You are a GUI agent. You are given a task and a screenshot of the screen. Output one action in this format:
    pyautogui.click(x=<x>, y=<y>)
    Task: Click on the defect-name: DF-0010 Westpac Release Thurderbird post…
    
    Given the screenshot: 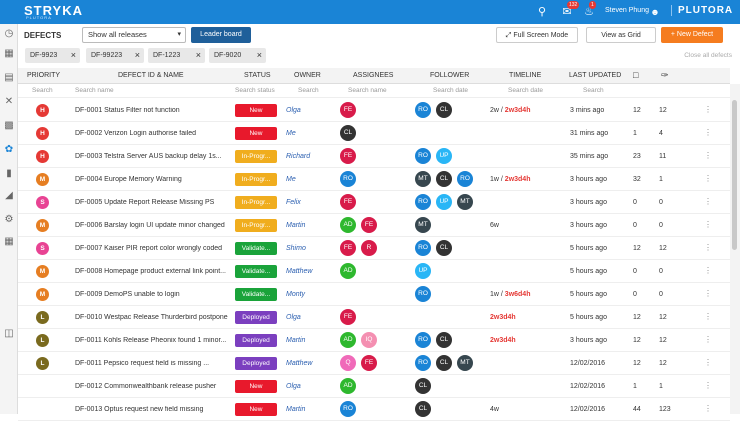 What is the action you would take?
    pyautogui.click(x=151, y=317)
    